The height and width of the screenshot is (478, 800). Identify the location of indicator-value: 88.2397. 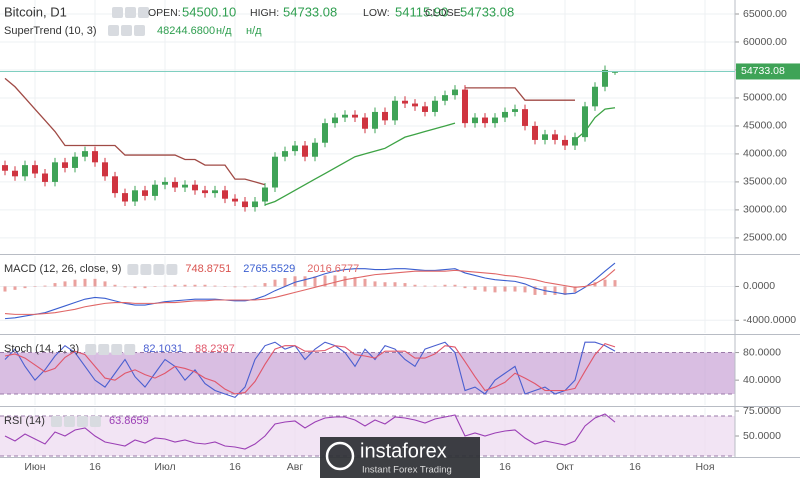
(215, 349).